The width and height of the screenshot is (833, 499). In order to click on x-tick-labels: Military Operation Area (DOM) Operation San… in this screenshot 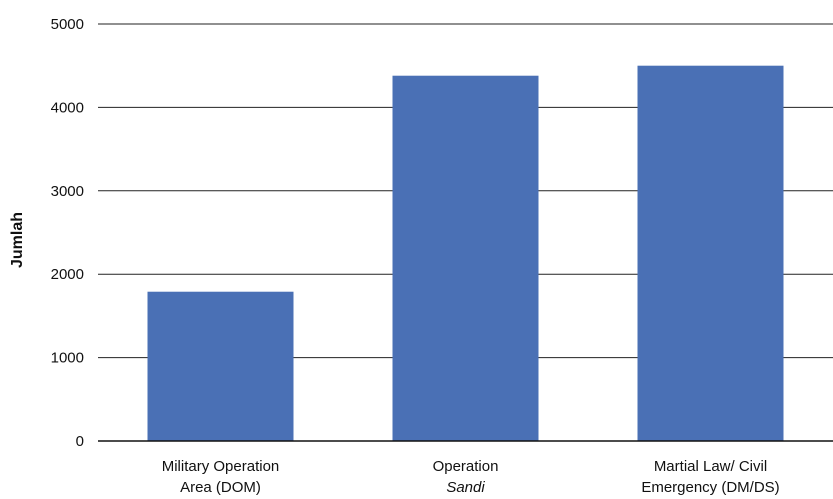, I will do `click(471, 477)`.